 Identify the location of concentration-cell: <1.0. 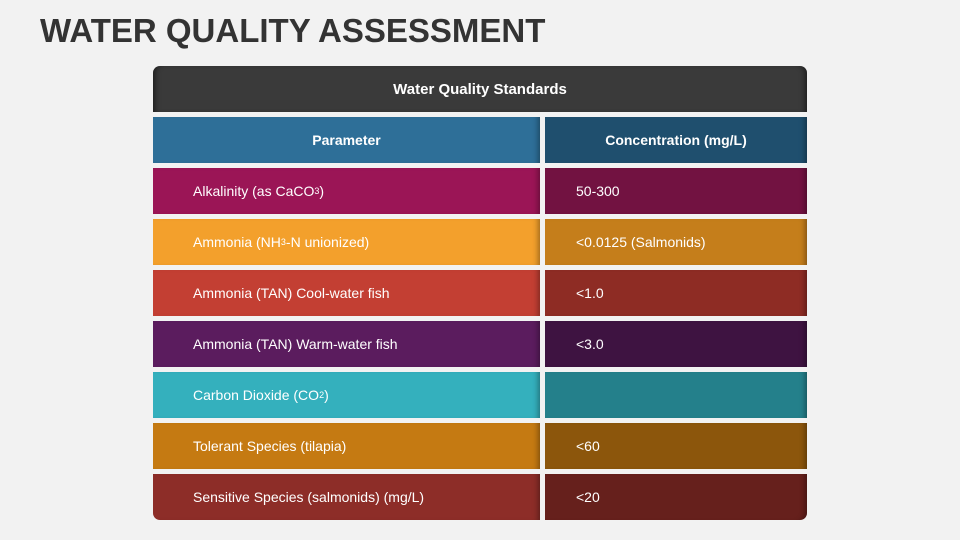
(676, 293).